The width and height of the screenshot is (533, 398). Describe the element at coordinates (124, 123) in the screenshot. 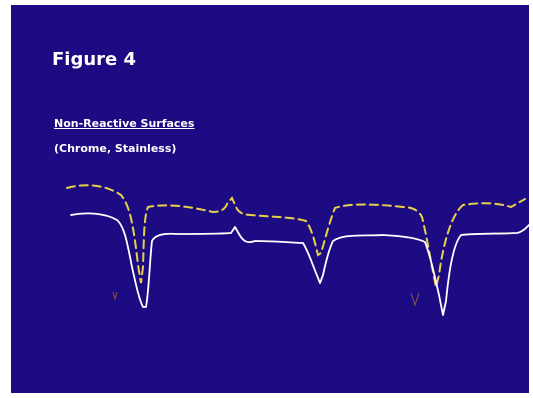

I see `surface-heading: Non-Reactive Surfaces` at that location.